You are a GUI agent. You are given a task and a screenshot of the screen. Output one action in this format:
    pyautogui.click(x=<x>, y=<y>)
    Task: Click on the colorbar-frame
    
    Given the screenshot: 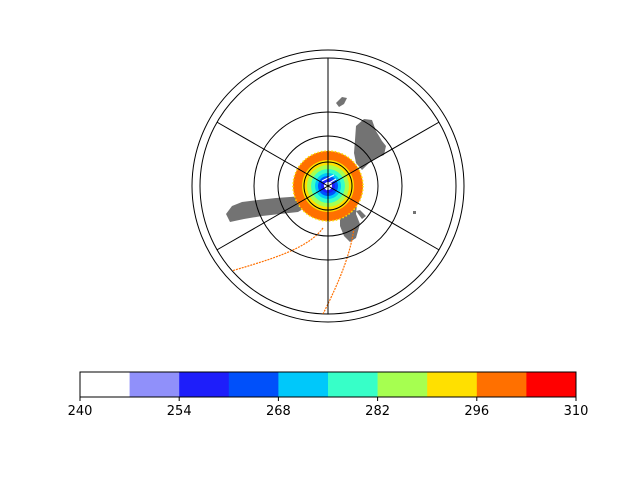 What is the action you would take?
    pyautogui.click(x=328, y=384)
    